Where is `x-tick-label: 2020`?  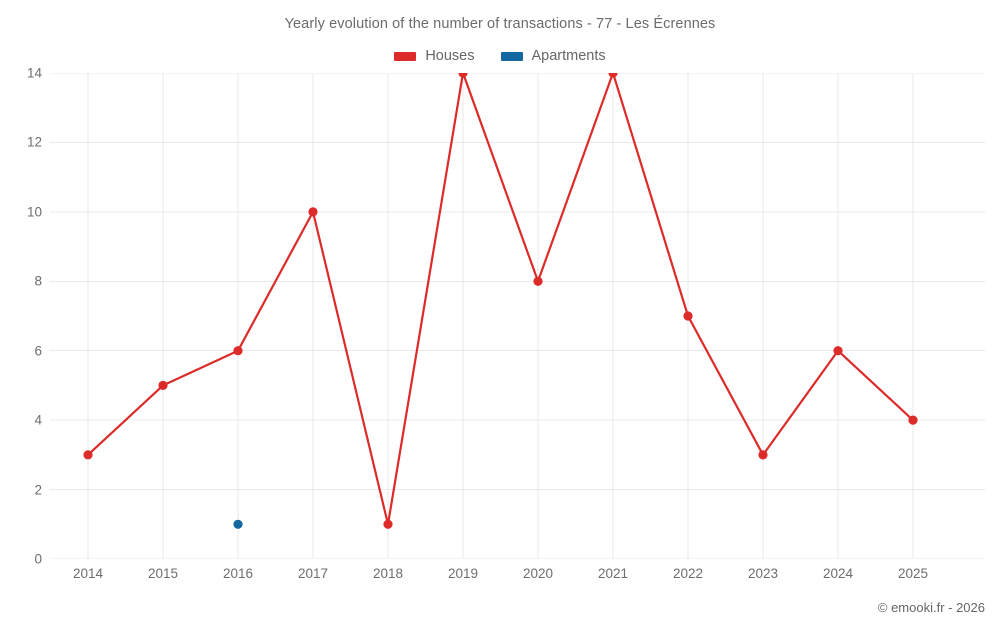 x-tick-label: 2020 is located at coordinates (538, 573).